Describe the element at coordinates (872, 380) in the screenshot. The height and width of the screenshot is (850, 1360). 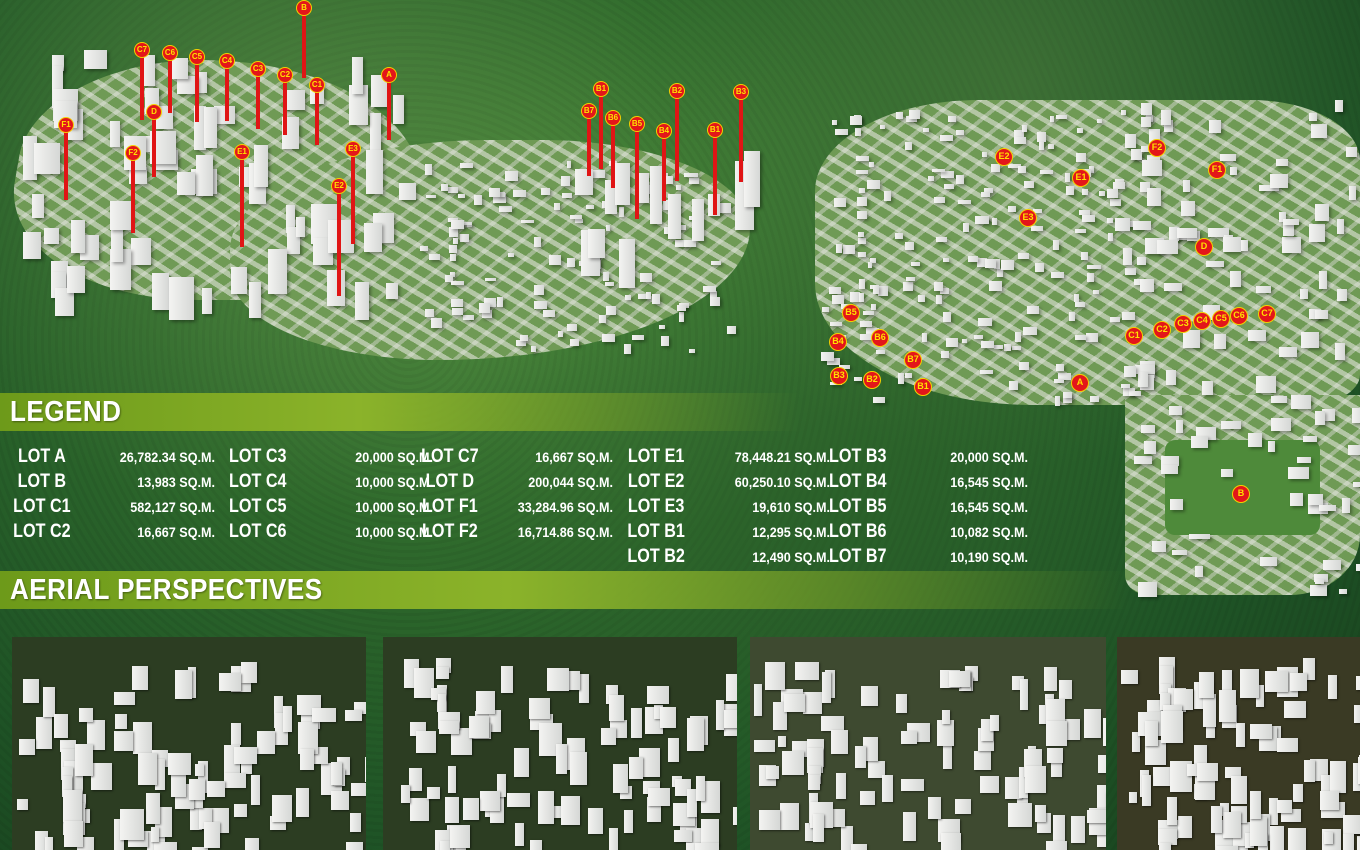
I see `plan-lot-marker: B2` at that location.